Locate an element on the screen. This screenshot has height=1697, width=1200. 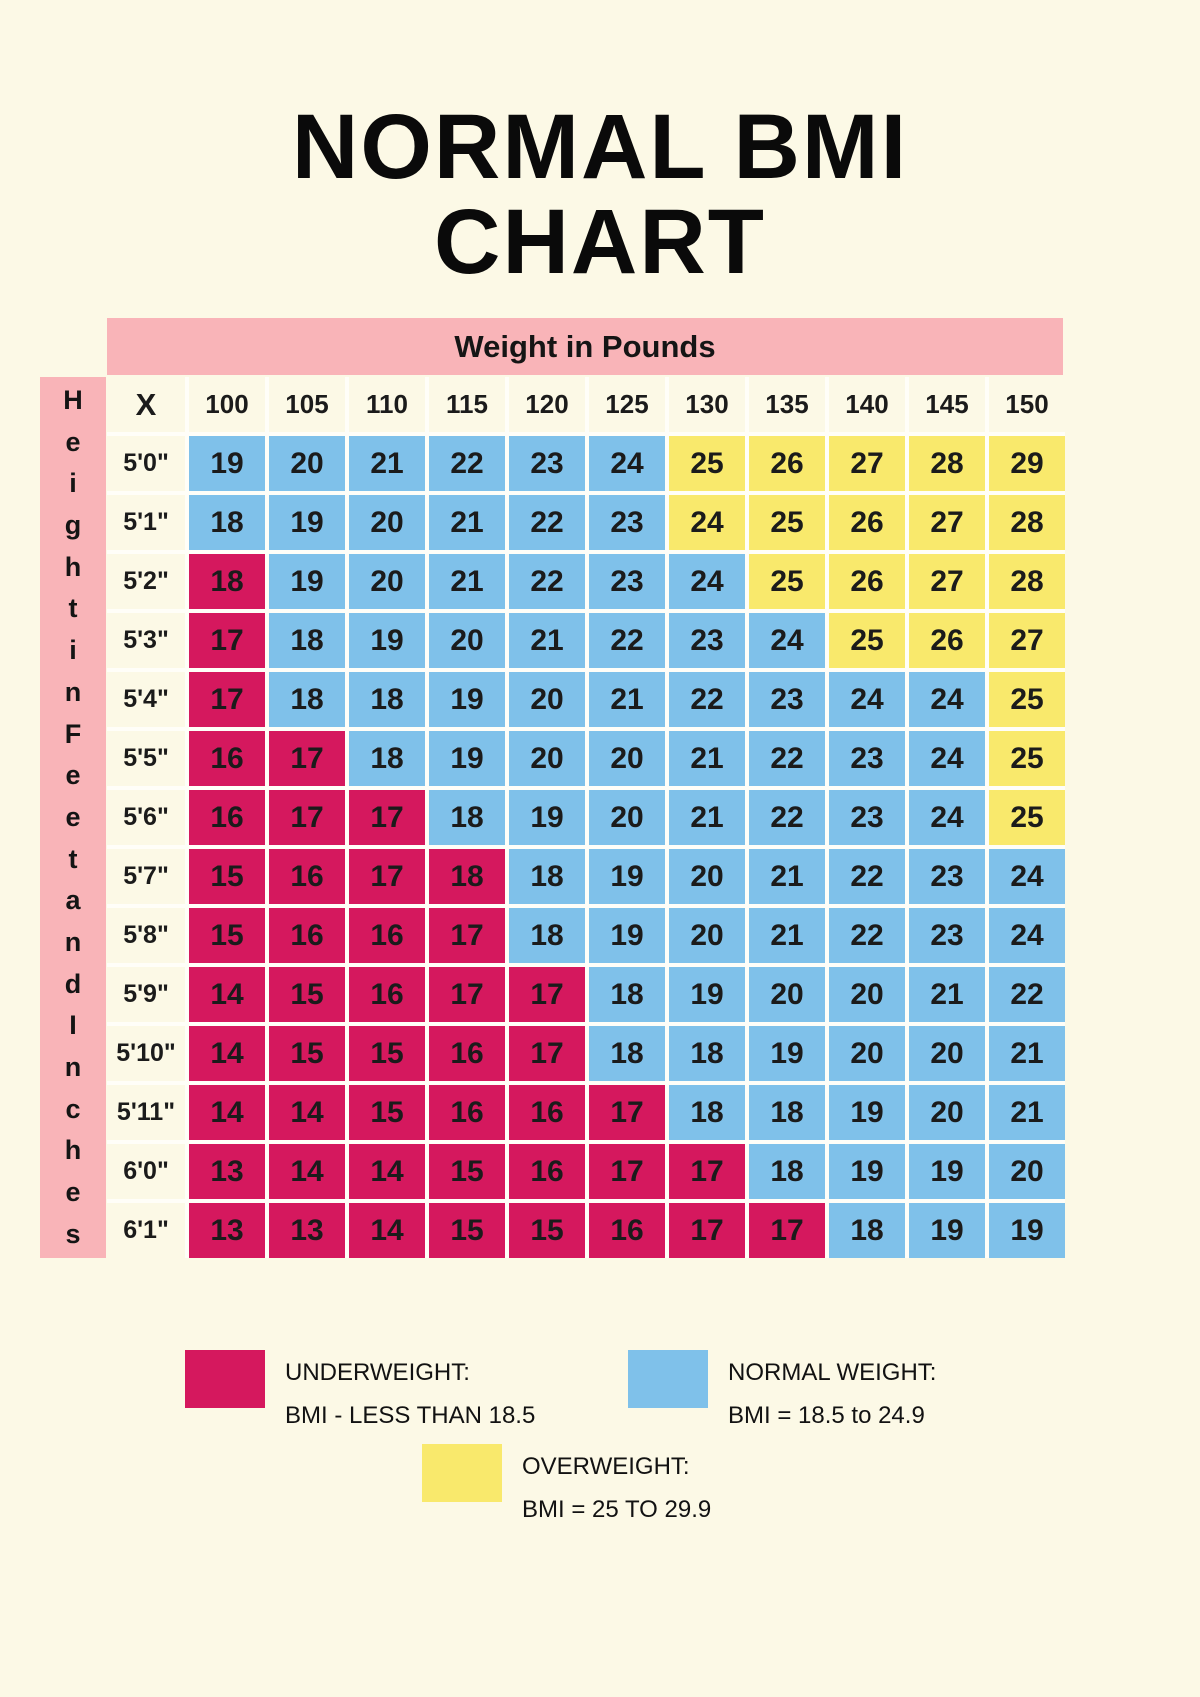
normal-color-swatch is located at coordinates (668, 1379).